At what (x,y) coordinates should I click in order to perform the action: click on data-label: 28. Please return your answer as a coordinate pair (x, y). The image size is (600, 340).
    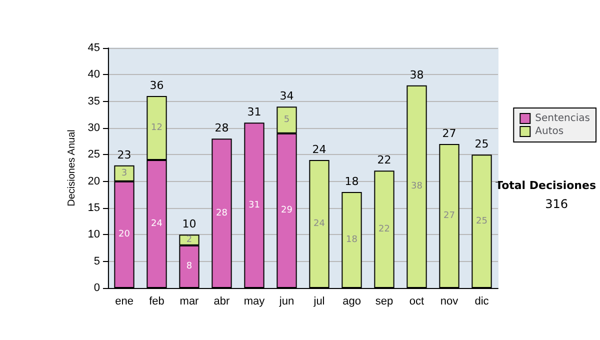
    Looking at the image, I should click on (222, 213).